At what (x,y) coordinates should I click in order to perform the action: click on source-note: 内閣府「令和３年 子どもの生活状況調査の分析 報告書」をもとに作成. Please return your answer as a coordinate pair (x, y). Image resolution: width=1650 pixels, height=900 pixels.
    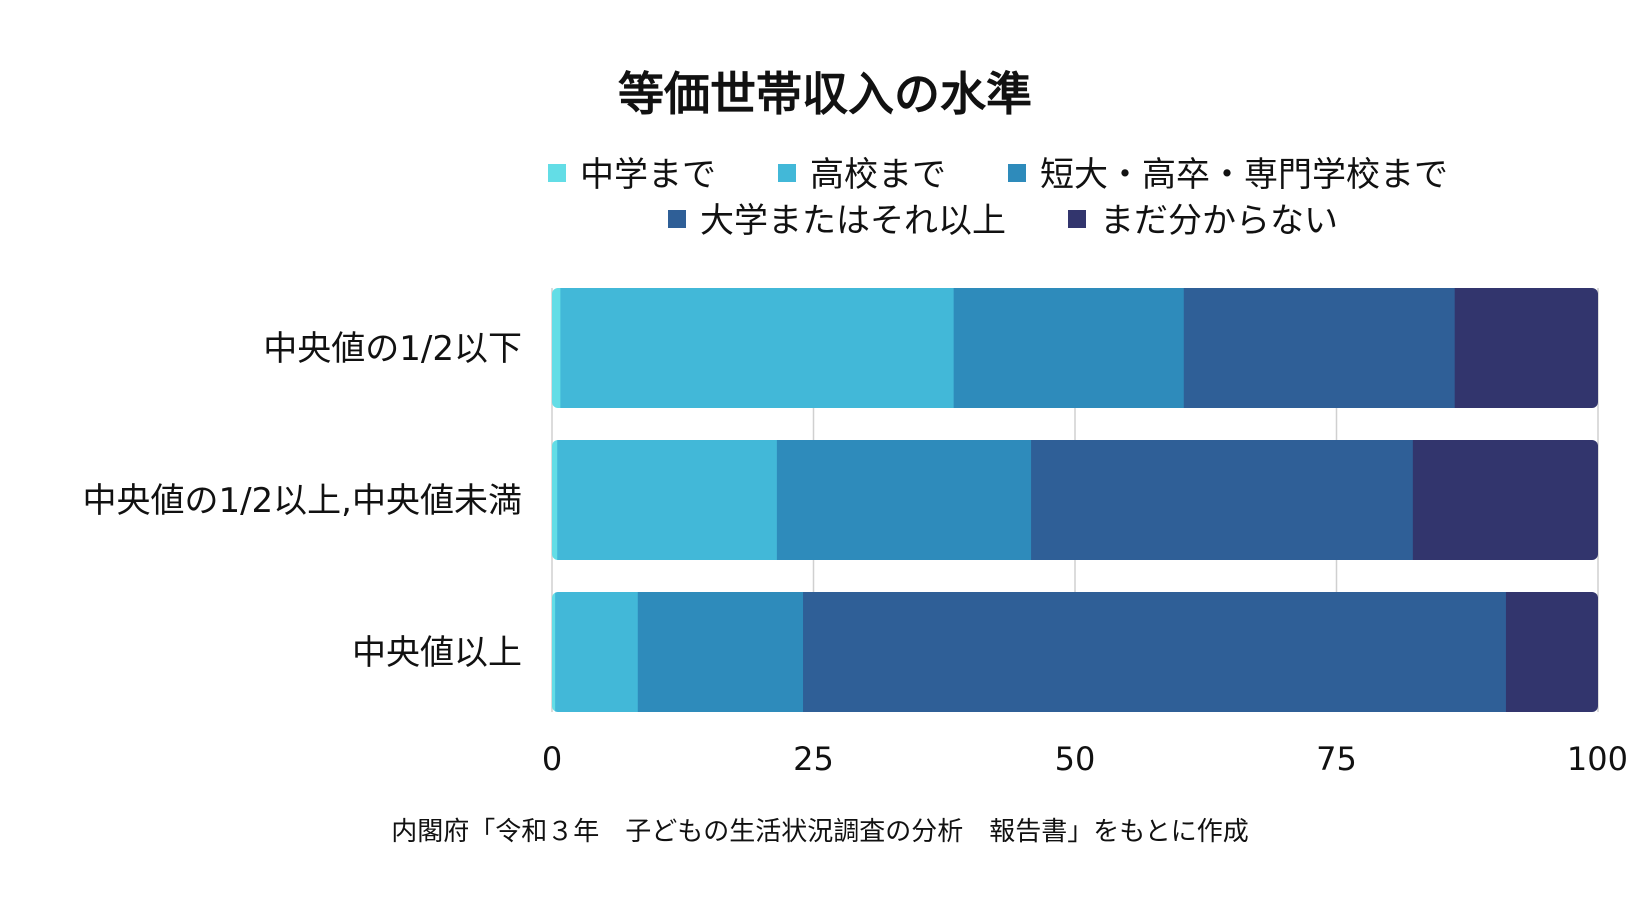
    Looking at the image, I should click on (819, 832).